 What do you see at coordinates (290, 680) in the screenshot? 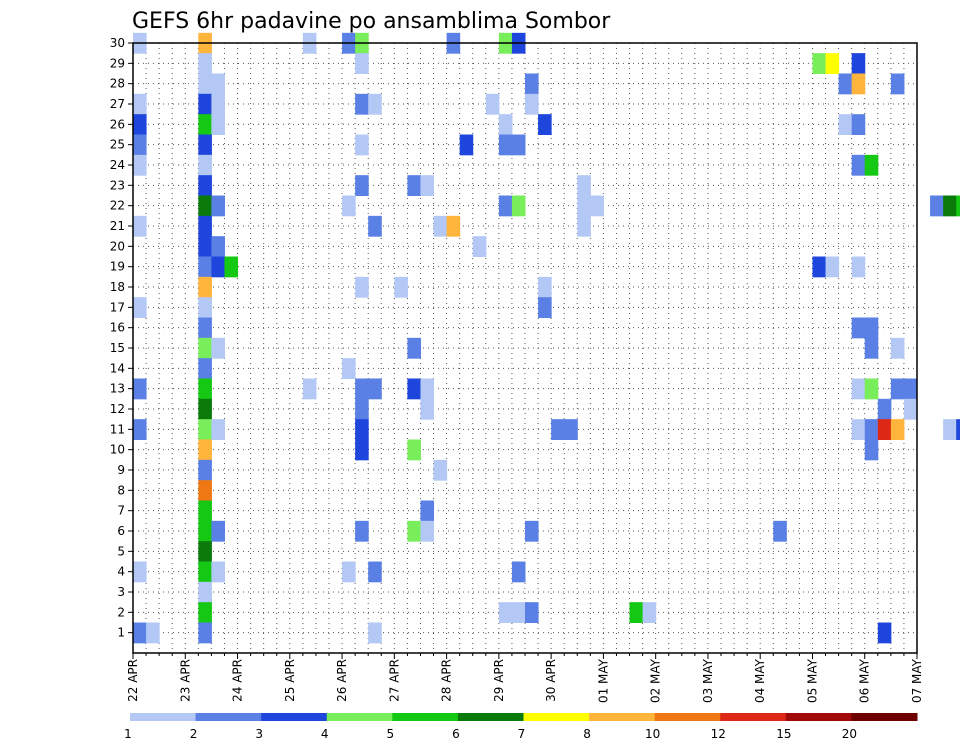
I see `x-date-label: 25 APR` at bounding box center [290, 680].